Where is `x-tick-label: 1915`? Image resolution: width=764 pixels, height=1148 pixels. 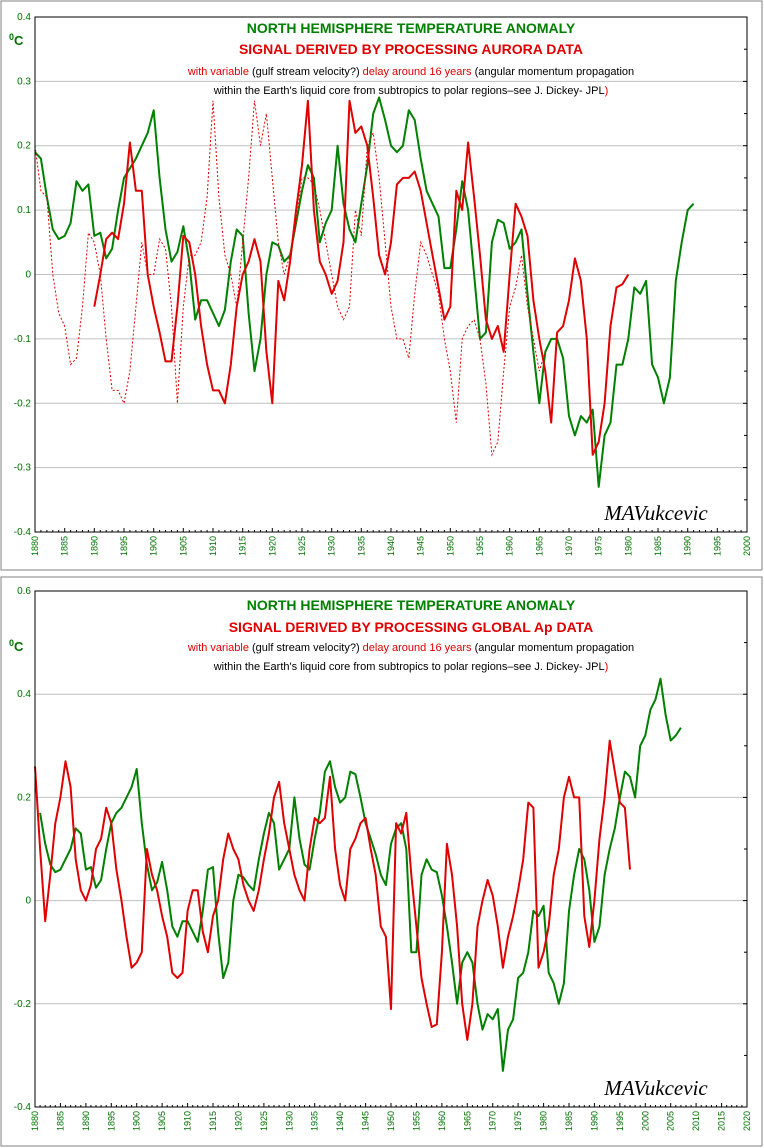 x-tick-label: 1915 is located at coordinates (213, 1121).